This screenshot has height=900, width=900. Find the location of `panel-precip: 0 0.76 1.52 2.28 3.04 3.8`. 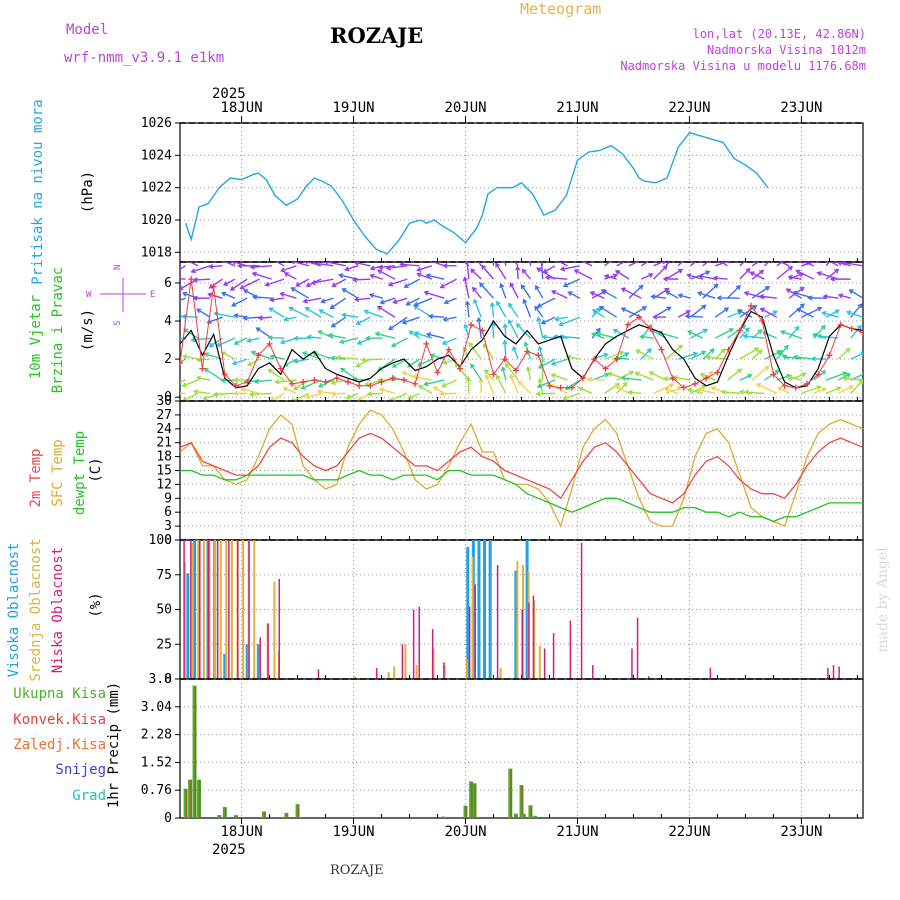

panel-precip: 0 0.76 1.52 2.28 3.04 3.8 is located at coordinates (502, 749).